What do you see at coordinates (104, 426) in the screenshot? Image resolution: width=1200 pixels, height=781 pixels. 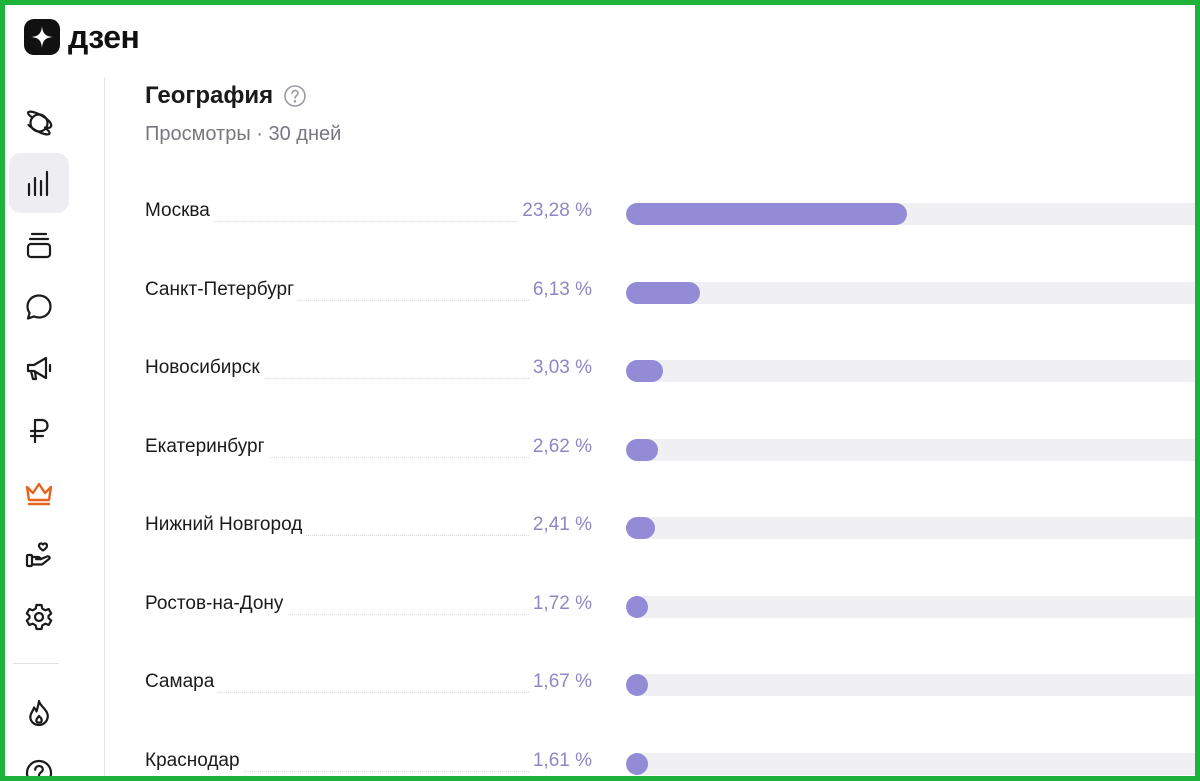 I see `sidebar-divider` at bounding box center [104, 426].